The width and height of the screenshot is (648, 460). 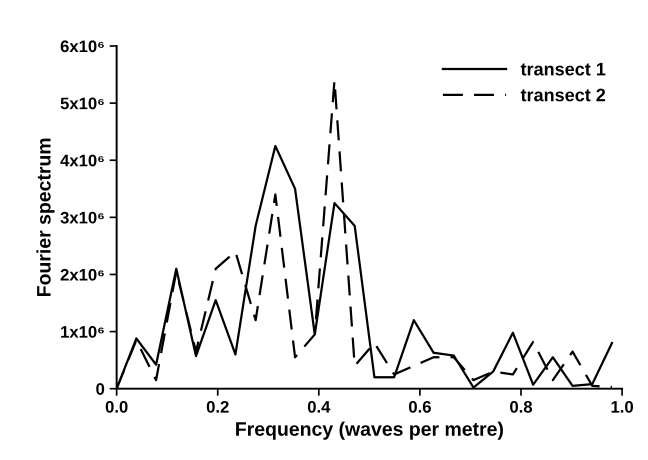 I want to click on x-tick-label: 0.4, so click(x=319, y=406).